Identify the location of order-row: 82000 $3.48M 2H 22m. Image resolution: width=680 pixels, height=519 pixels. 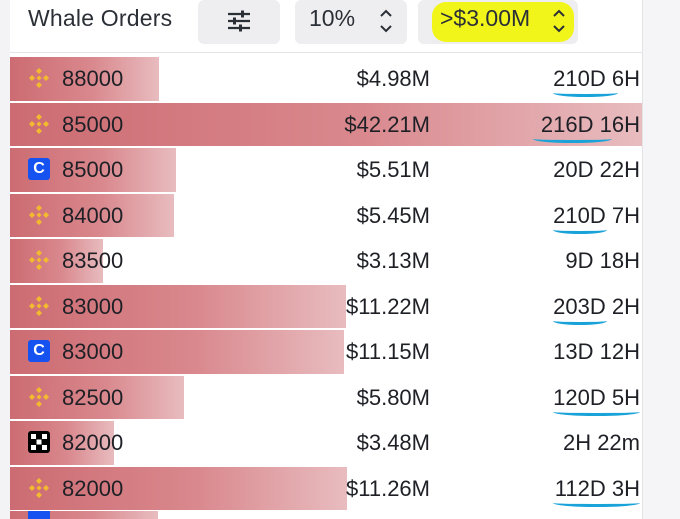
(326, 443).